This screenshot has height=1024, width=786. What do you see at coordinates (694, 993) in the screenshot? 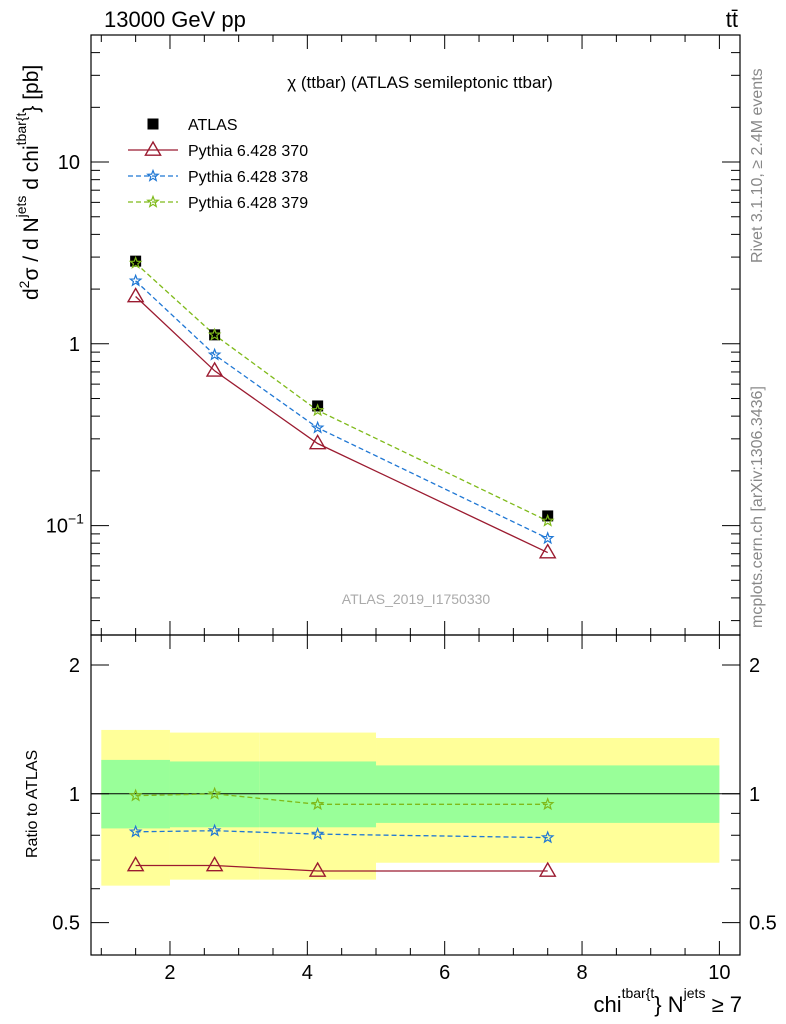
I see `xlabel-sup-jets: jets` at bounding box center [694, 993].